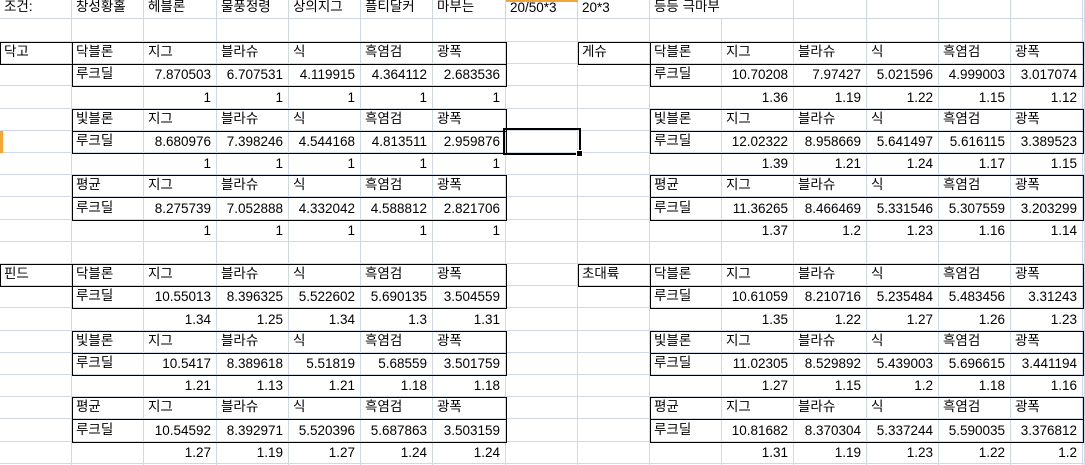  Describe the element at coordinates (180, 142) in the screenshot. I see `value-cell: 8.680976` at that location.